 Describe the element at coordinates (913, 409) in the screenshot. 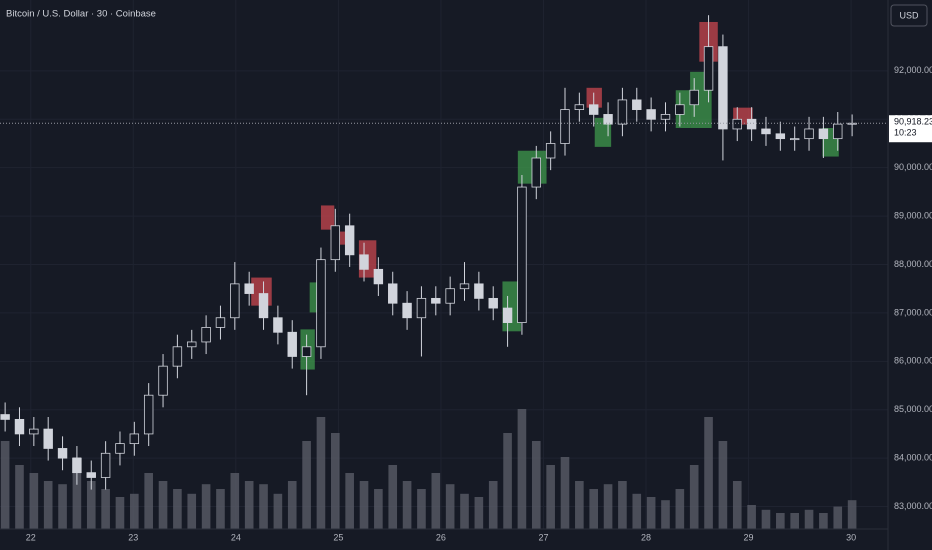

I see `y-tick-label: 85,000.00` at that location.